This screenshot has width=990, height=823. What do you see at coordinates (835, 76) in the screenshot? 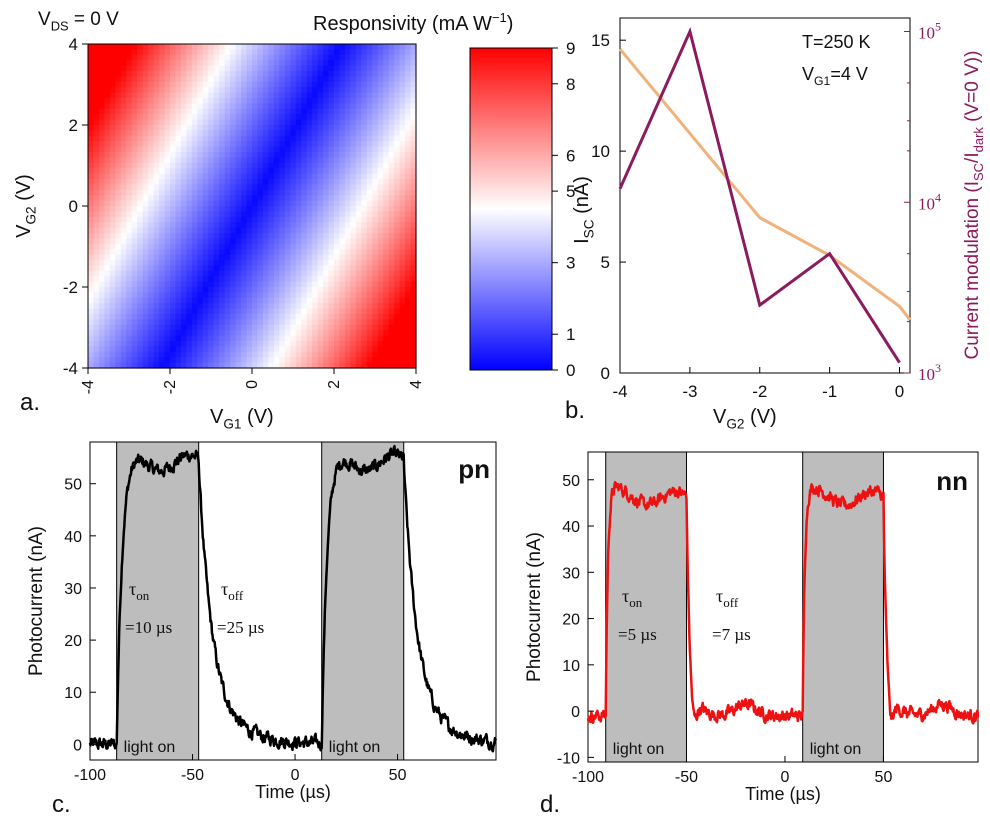
I see `annotation-vg1: VG1=4 V` at bounding box center [835, 76].